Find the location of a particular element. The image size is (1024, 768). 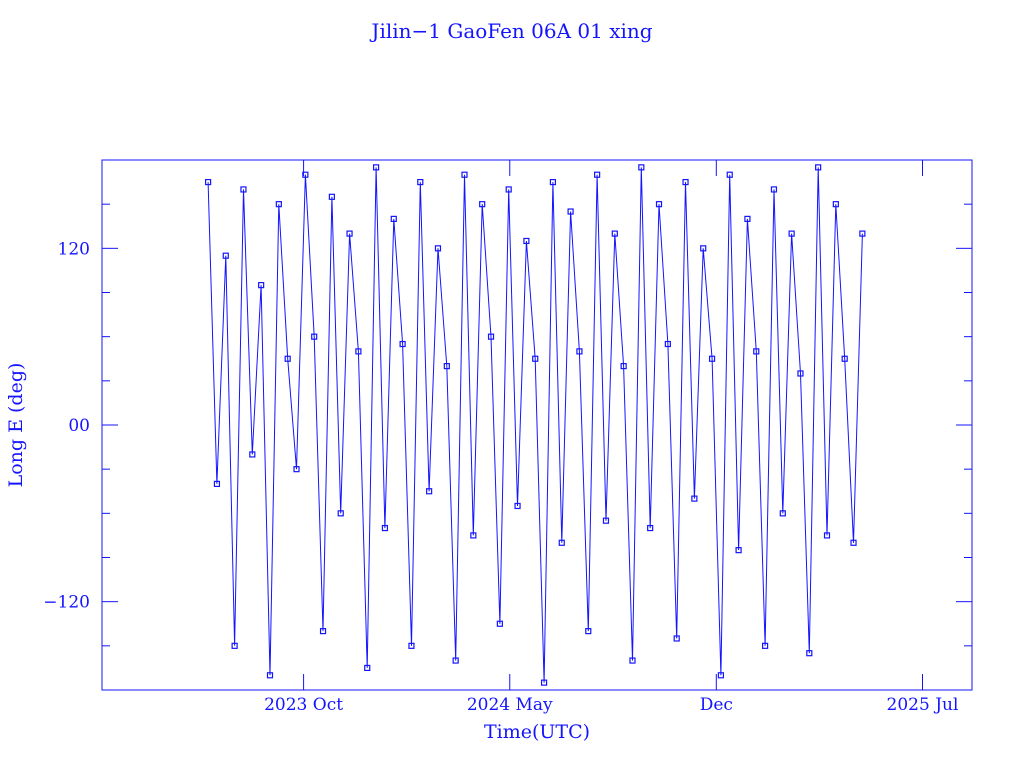

x-axis-label: Time(UTC) is located at coordinates (537, 732).